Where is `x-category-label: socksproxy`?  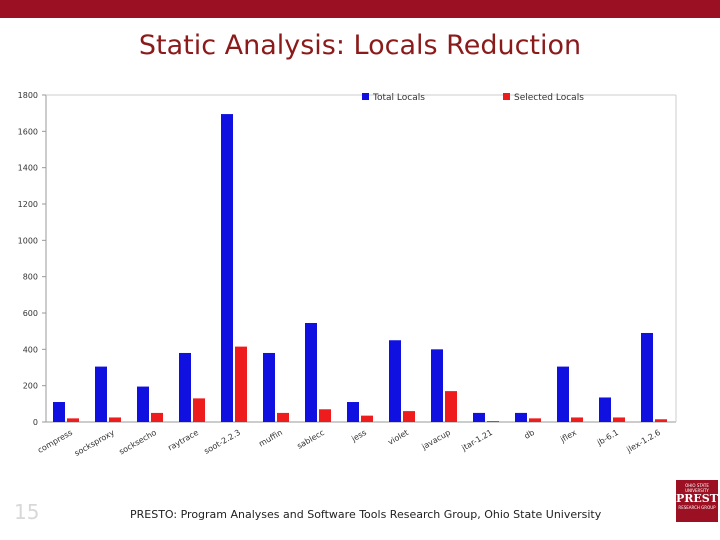 x-category-label: socksproxy is located at coordinates (94, 443).